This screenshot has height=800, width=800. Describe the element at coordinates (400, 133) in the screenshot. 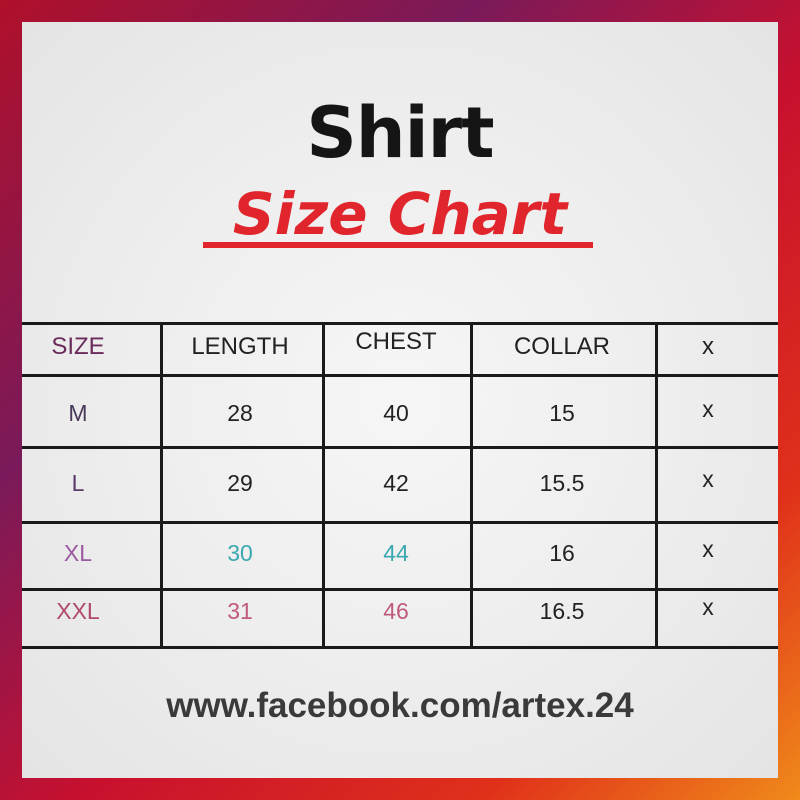

I see `page-title: Shirt` at that location.